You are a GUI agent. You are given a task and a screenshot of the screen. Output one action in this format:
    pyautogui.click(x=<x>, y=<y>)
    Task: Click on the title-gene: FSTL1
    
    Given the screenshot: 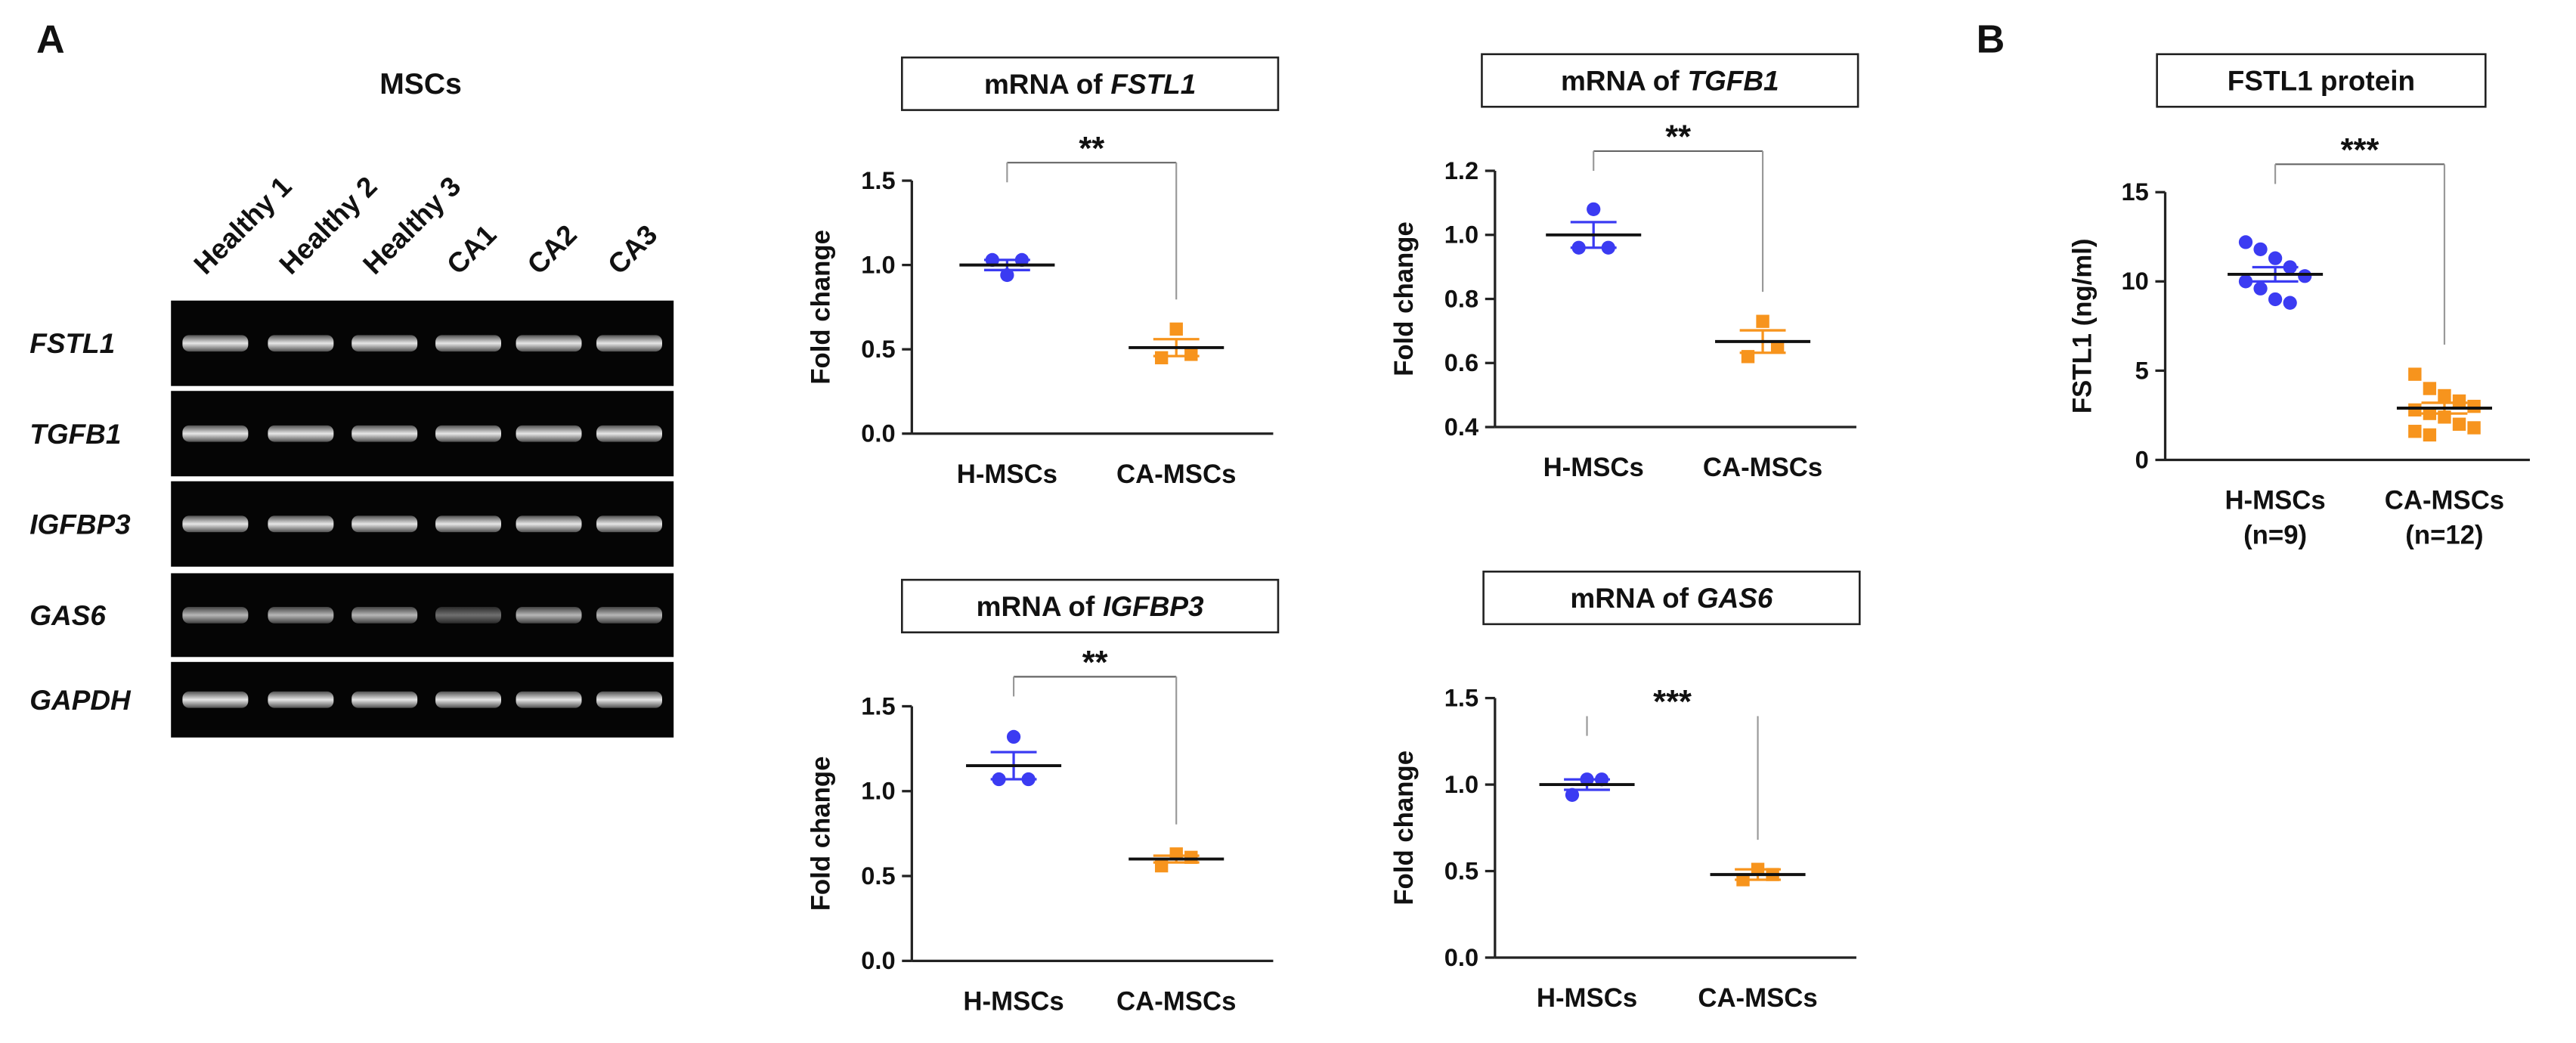 What is the action you would take?
    pyautogui.click(x=1153, y=84)
    